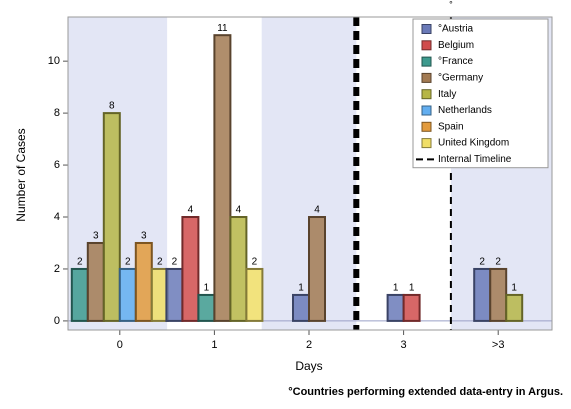  Describe the element at coordinates (447, 94) in the screenshot. I see `legend-label: Italy` at that location.